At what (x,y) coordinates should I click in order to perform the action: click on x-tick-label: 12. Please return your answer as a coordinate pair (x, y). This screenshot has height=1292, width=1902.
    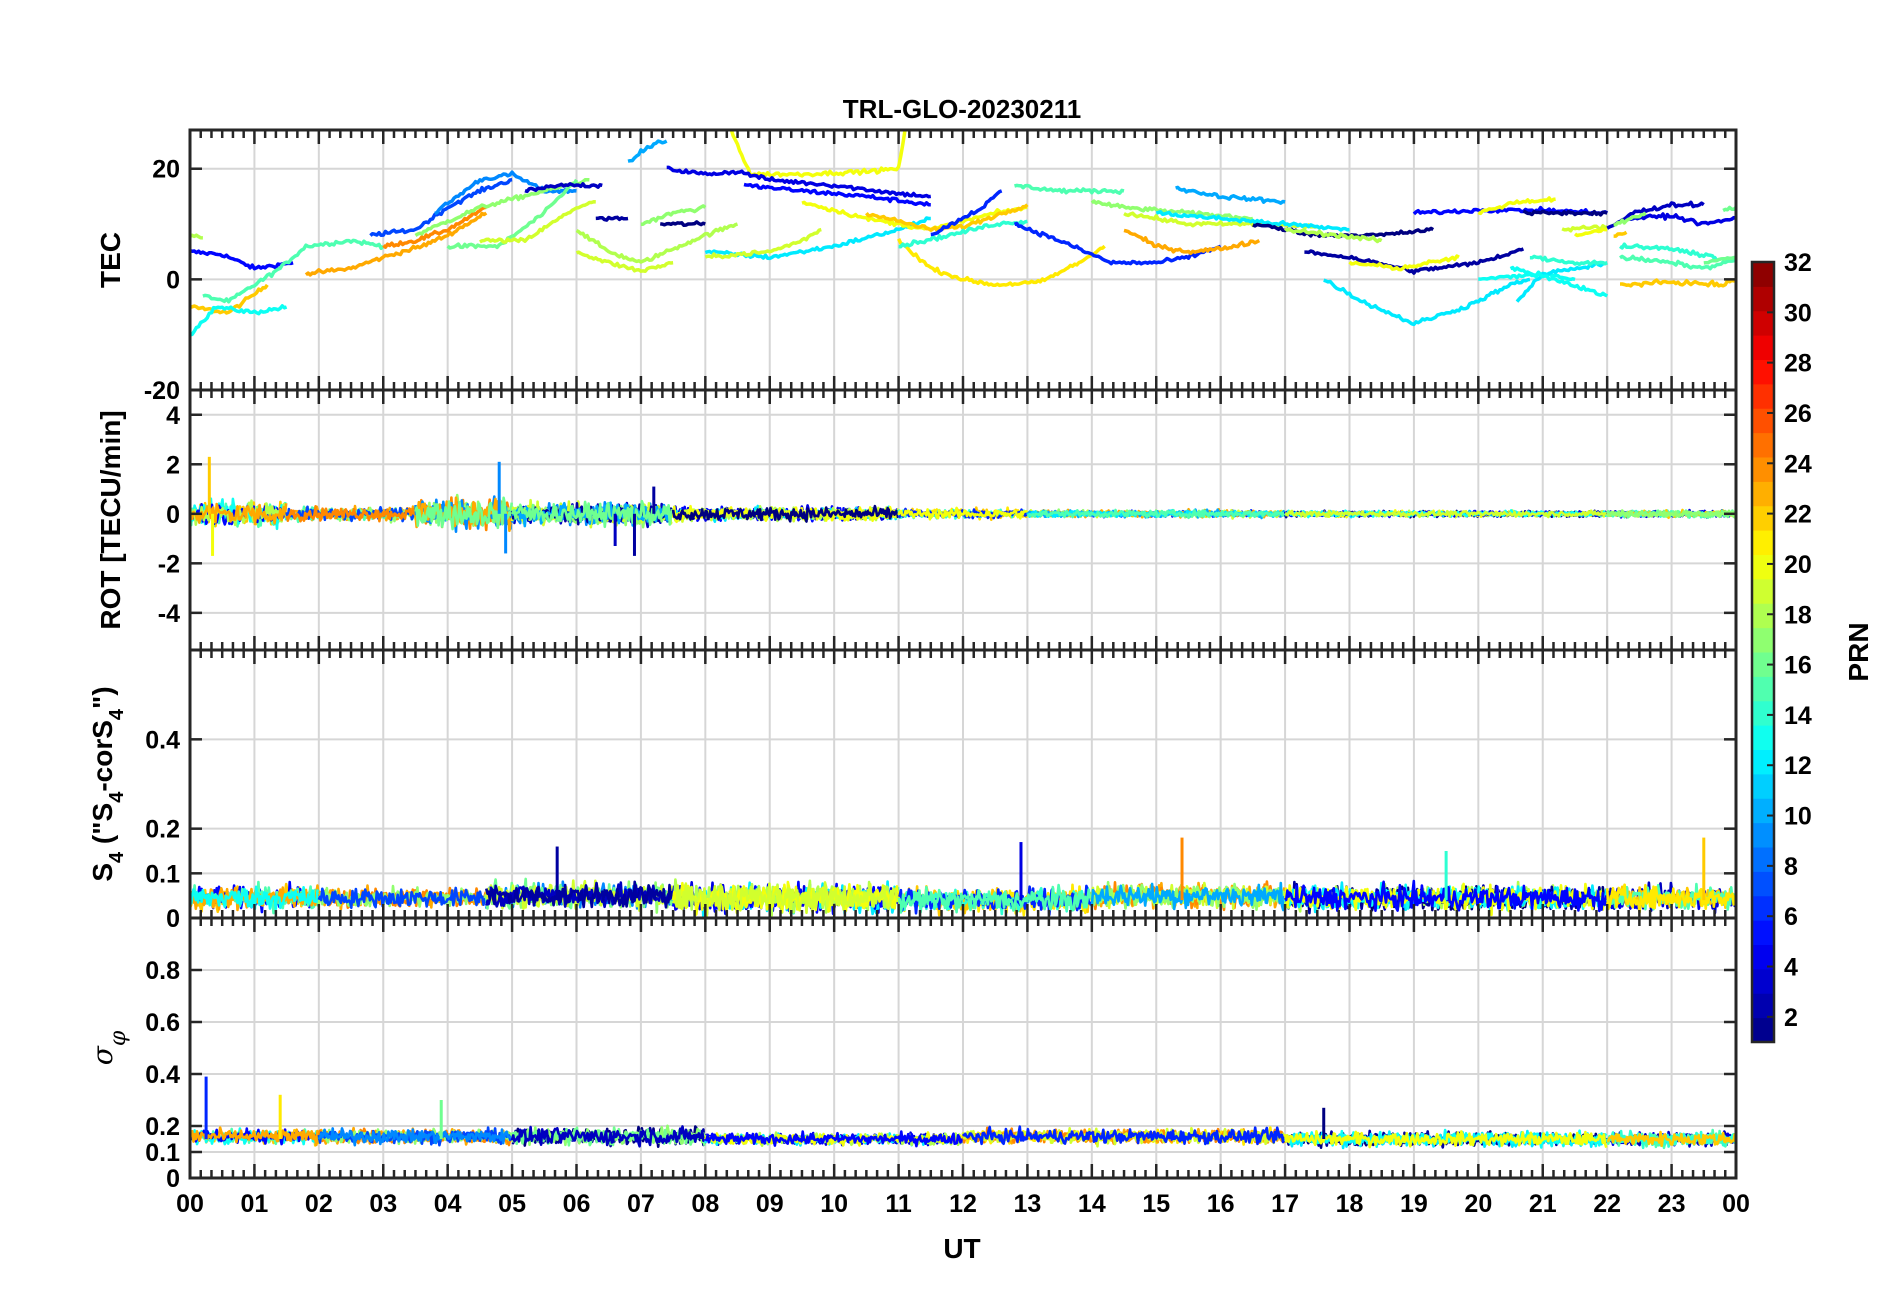
    Looking at the image, I should click on (963, 1204).